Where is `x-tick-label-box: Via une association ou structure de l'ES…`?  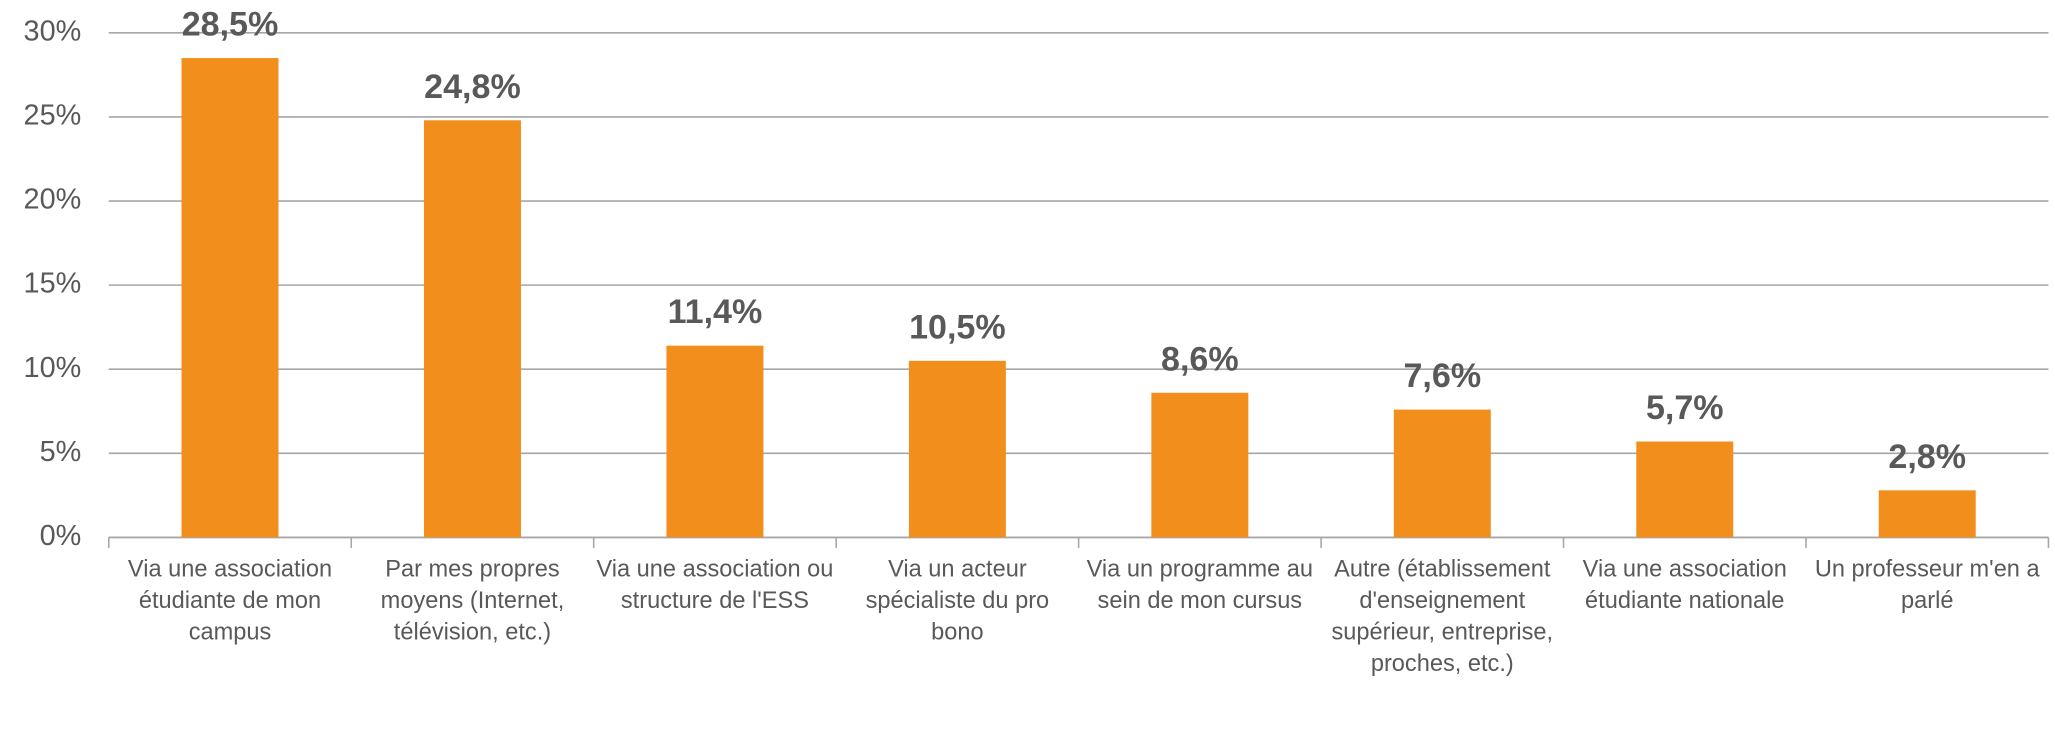 x-tick-label-box: Via une association ou structure de l'ES… is located at coordinates (715, 584).